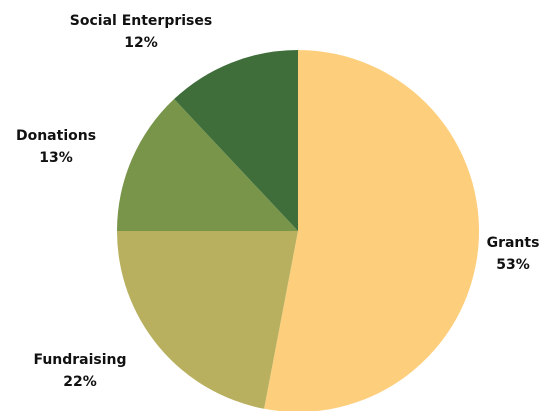 The image size is (542, 411). I want to click on slice-label-fundraising: Fundraising 22%, so click(79, 371).